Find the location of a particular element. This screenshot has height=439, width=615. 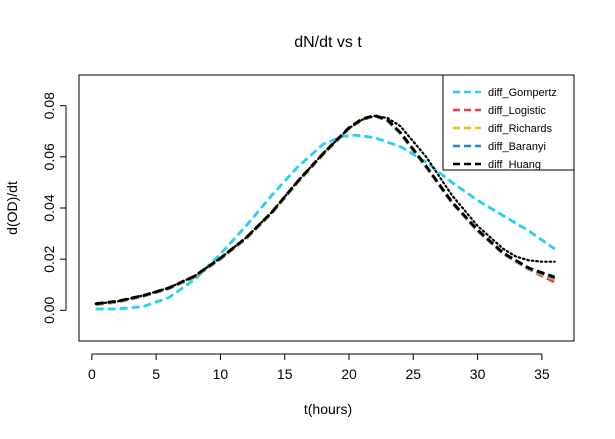

x-tick-label: 10 is located at coordinates (221, 374).